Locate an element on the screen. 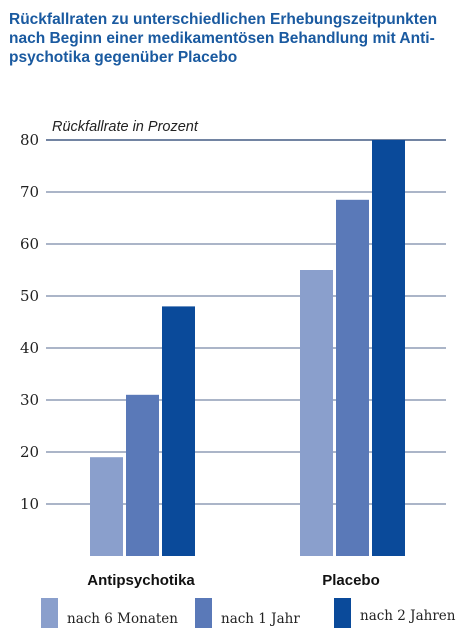 Image resolution: width=458 pixels, height=638 pixels. y-tick-labels: 10 20 30 40 50 60 70 80 is located at coordinates (29, 322).